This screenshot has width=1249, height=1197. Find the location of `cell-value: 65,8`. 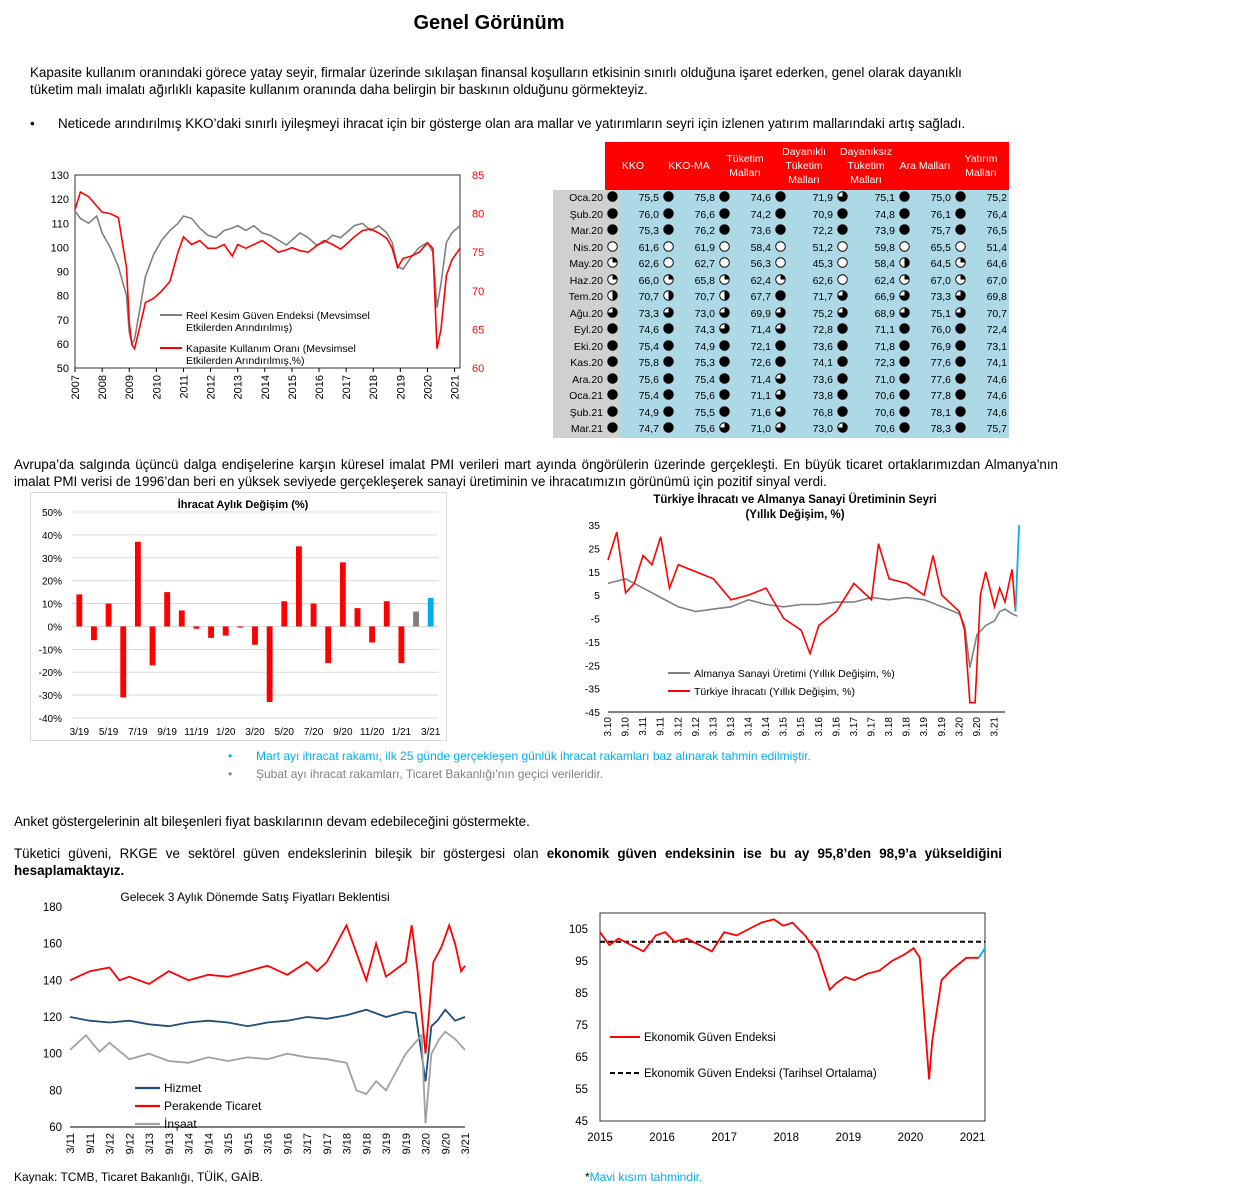

cell-value: 65,8 is located at coordinates (696, 280).